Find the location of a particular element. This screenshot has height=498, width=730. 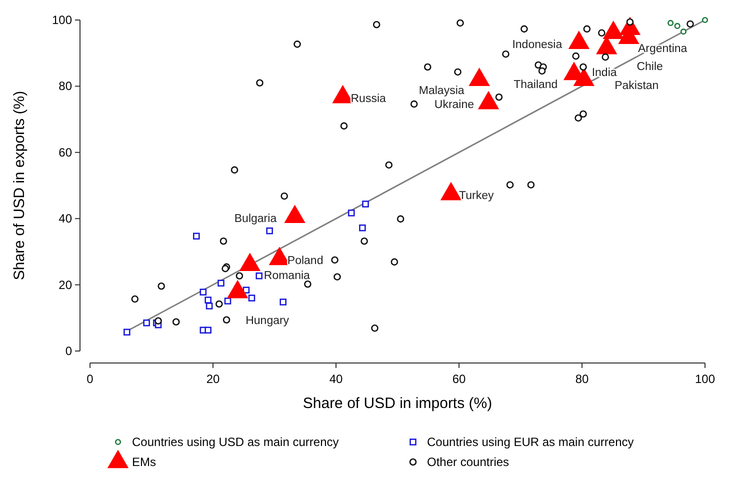

x-tick-label: 20 is located at coordinates (213, 379).